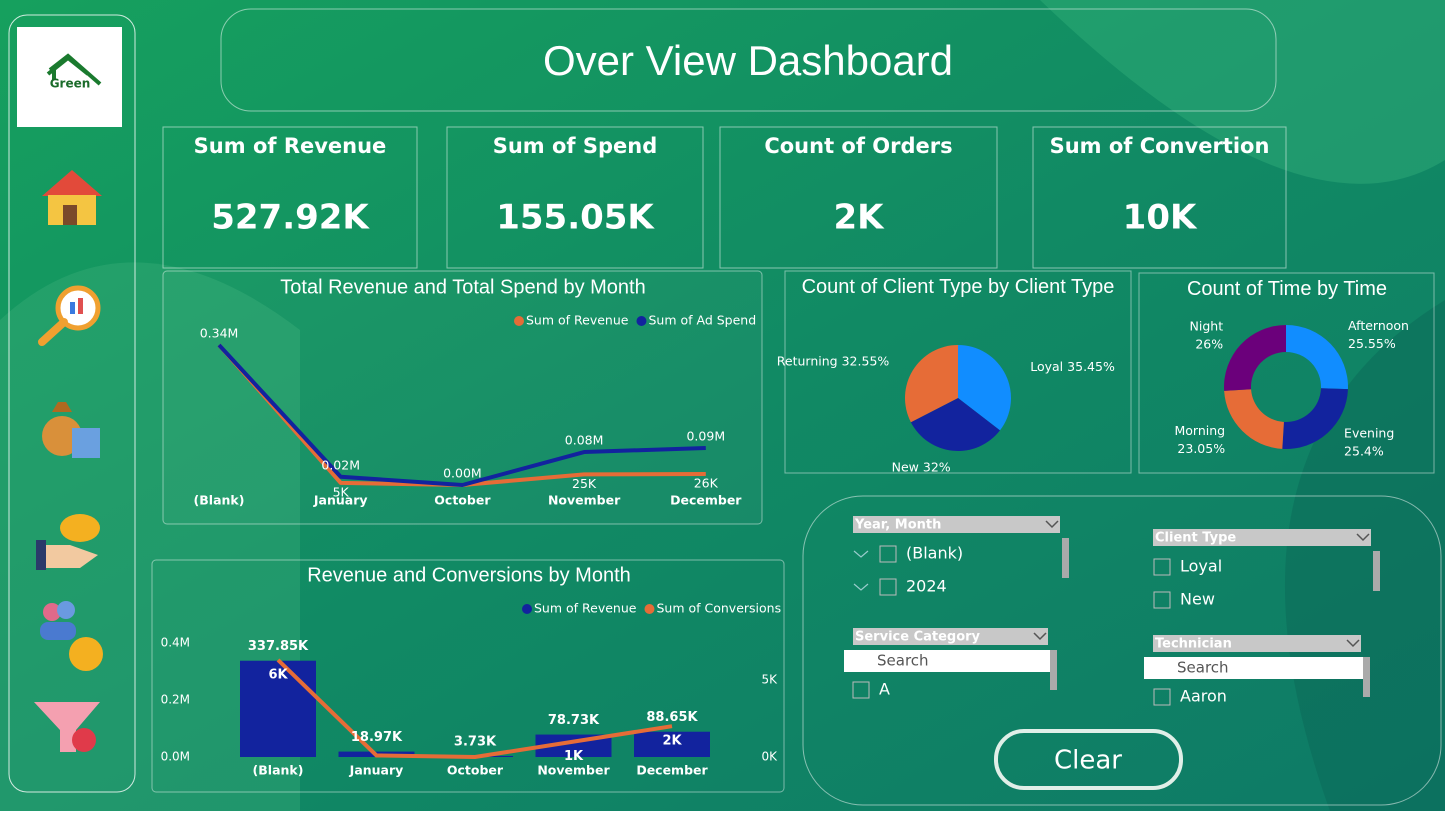  Describe the element at coordinates (884, 689) in the screenshot. I see `slicer-item: A` at that location.